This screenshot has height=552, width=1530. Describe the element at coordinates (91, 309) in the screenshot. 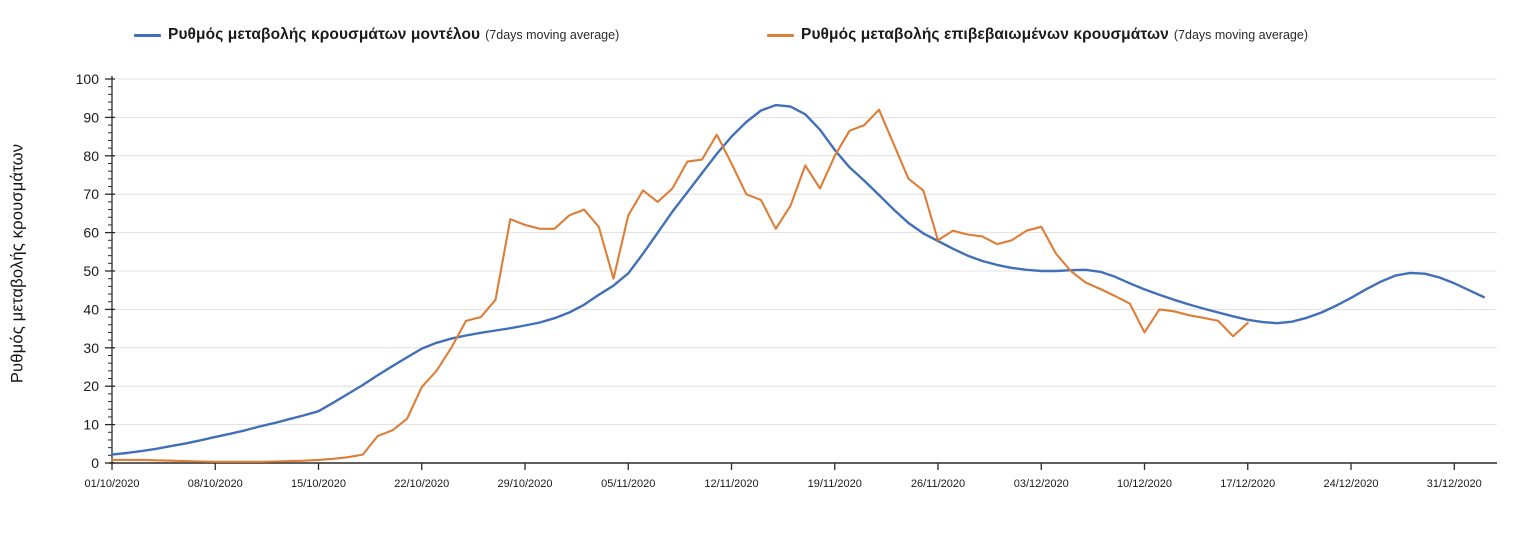

I see `y-tick-label-40: 40` at that location.